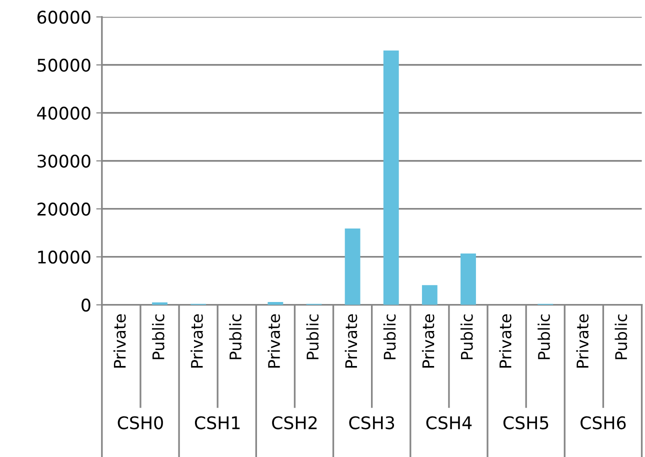 The height and width of the screenshot is (457, 645). I want to click on y-tick-label: 30000, so click(64, 161).